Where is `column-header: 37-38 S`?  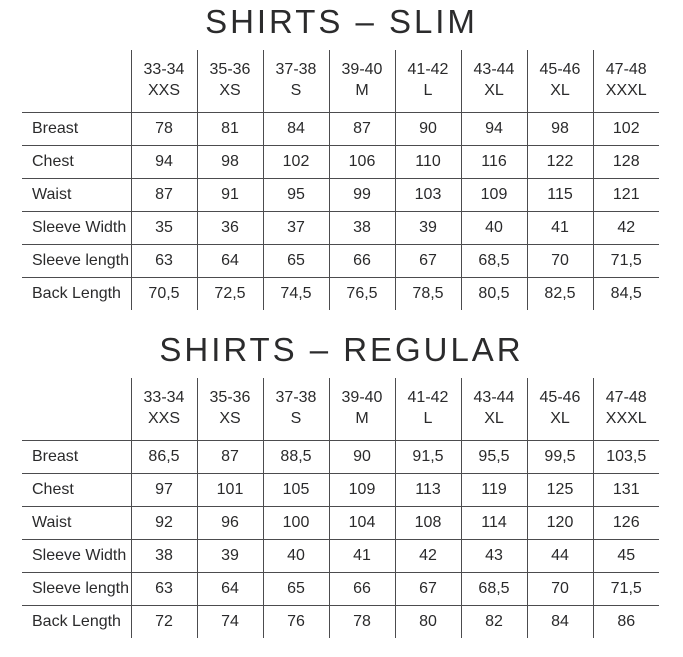
column-header: 37-38 S is located at coordinates (295, 409).